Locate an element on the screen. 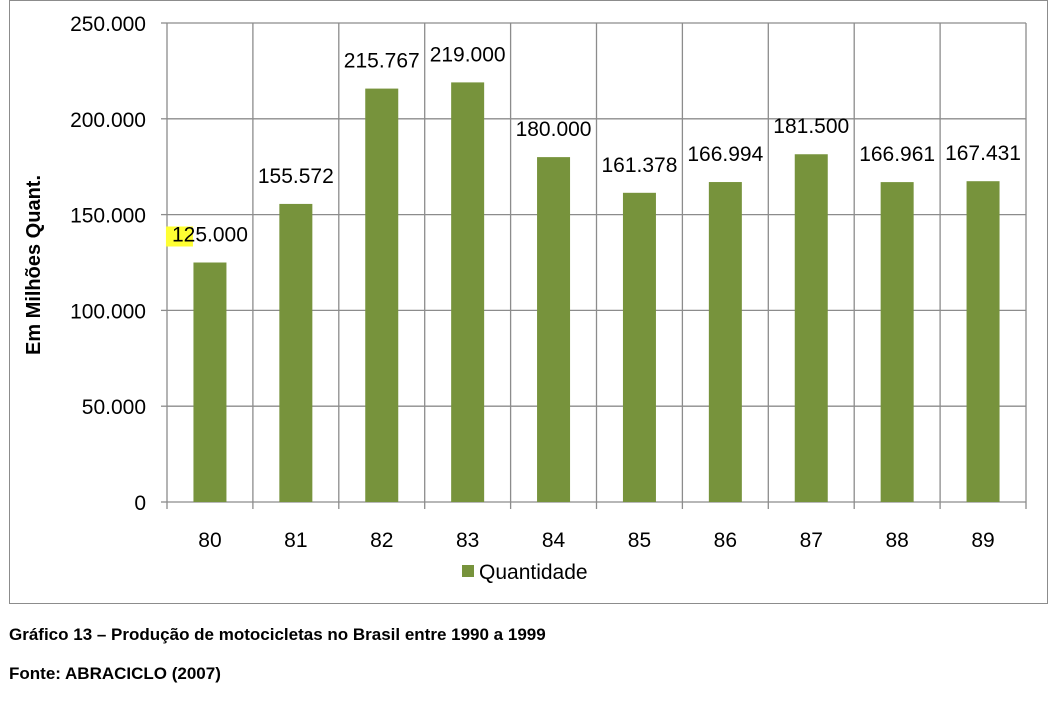 Image resolution: width=1058 pixels, height=705 pixels. y-tick-label: 0 is located at coordinates (140, 503).